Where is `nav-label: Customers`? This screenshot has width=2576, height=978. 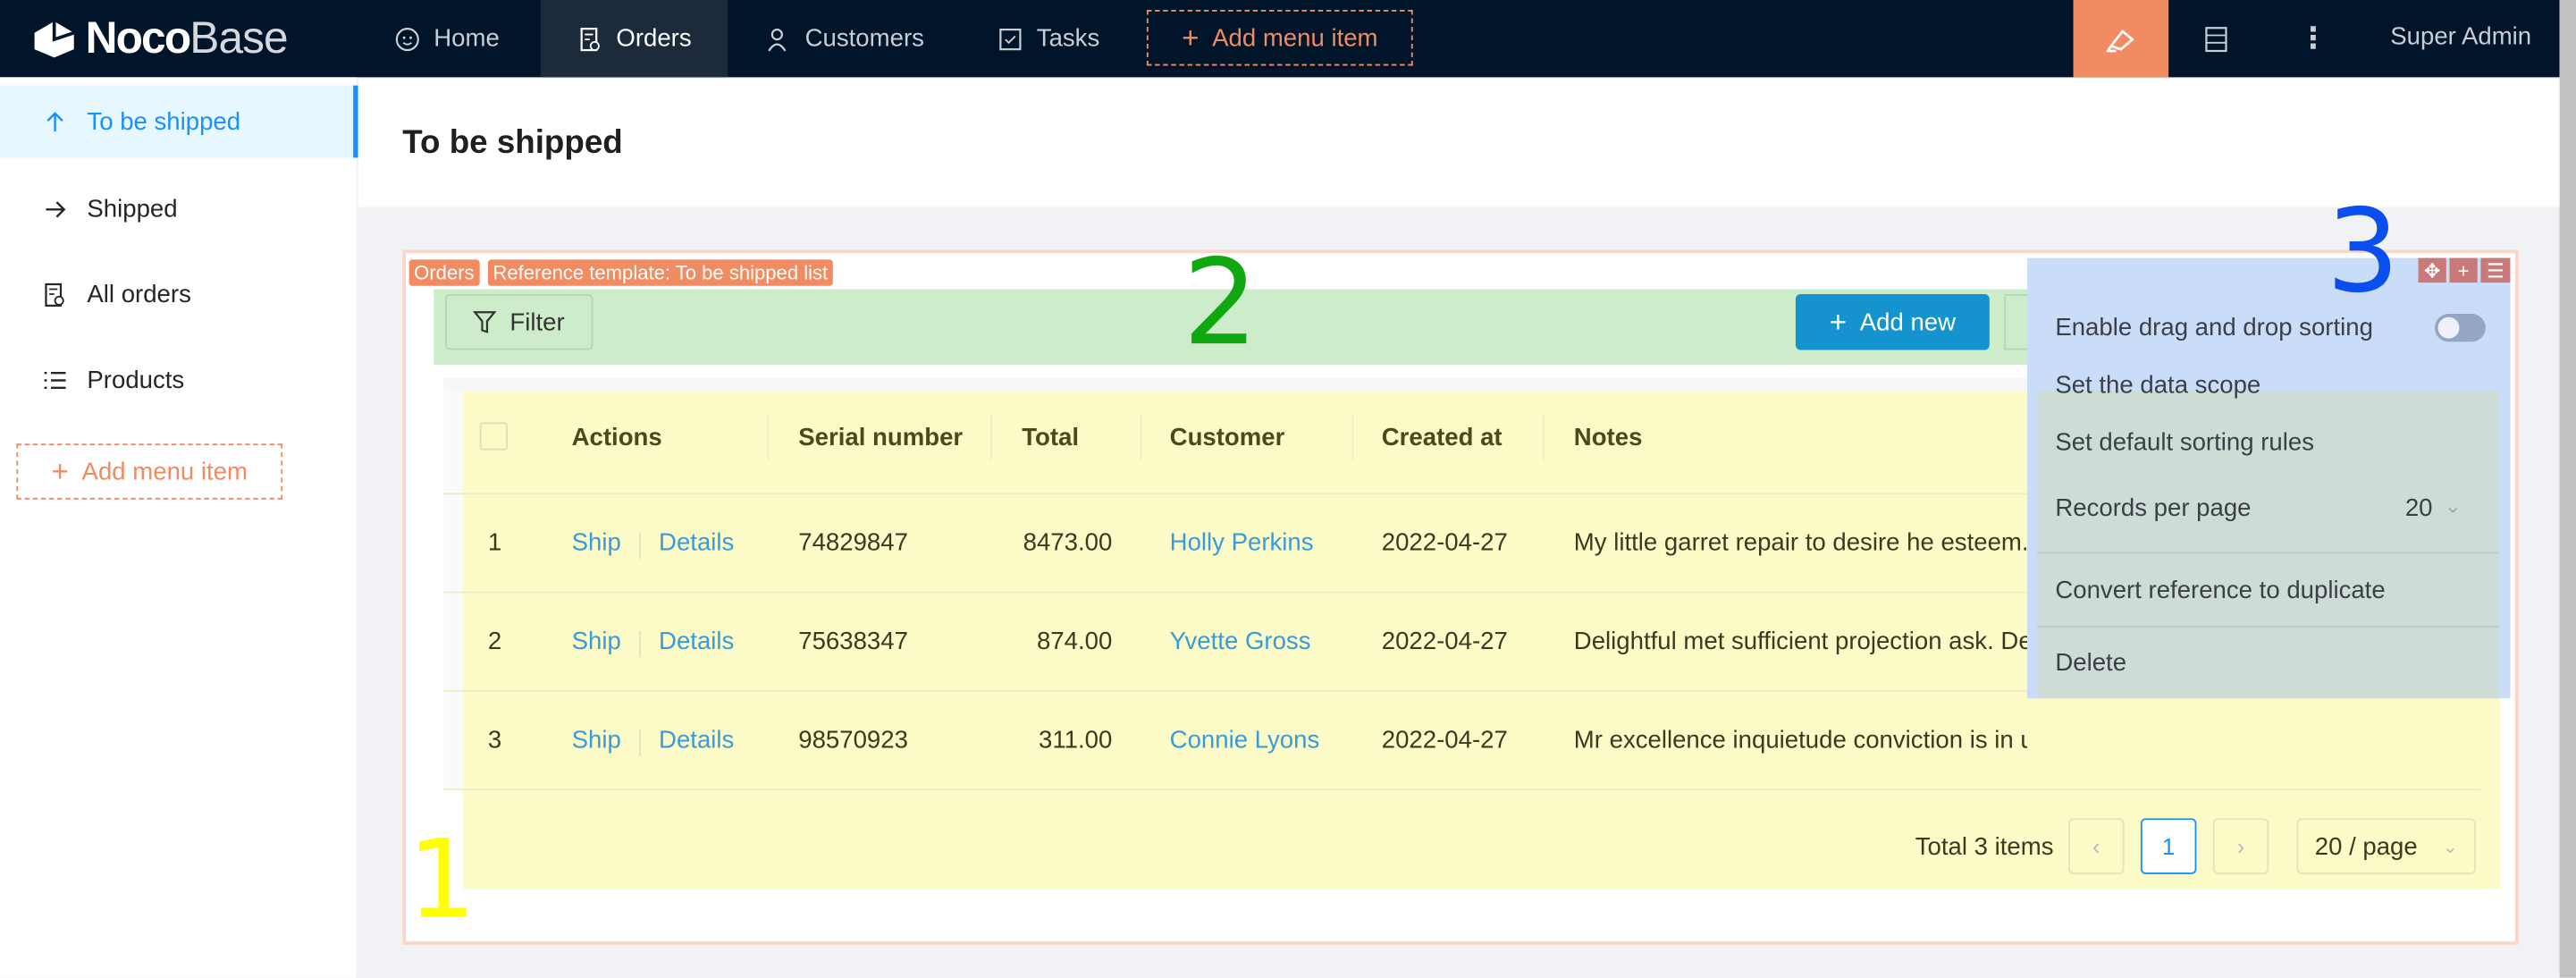
nav-label: Customers is located at coordinates (864, 39).